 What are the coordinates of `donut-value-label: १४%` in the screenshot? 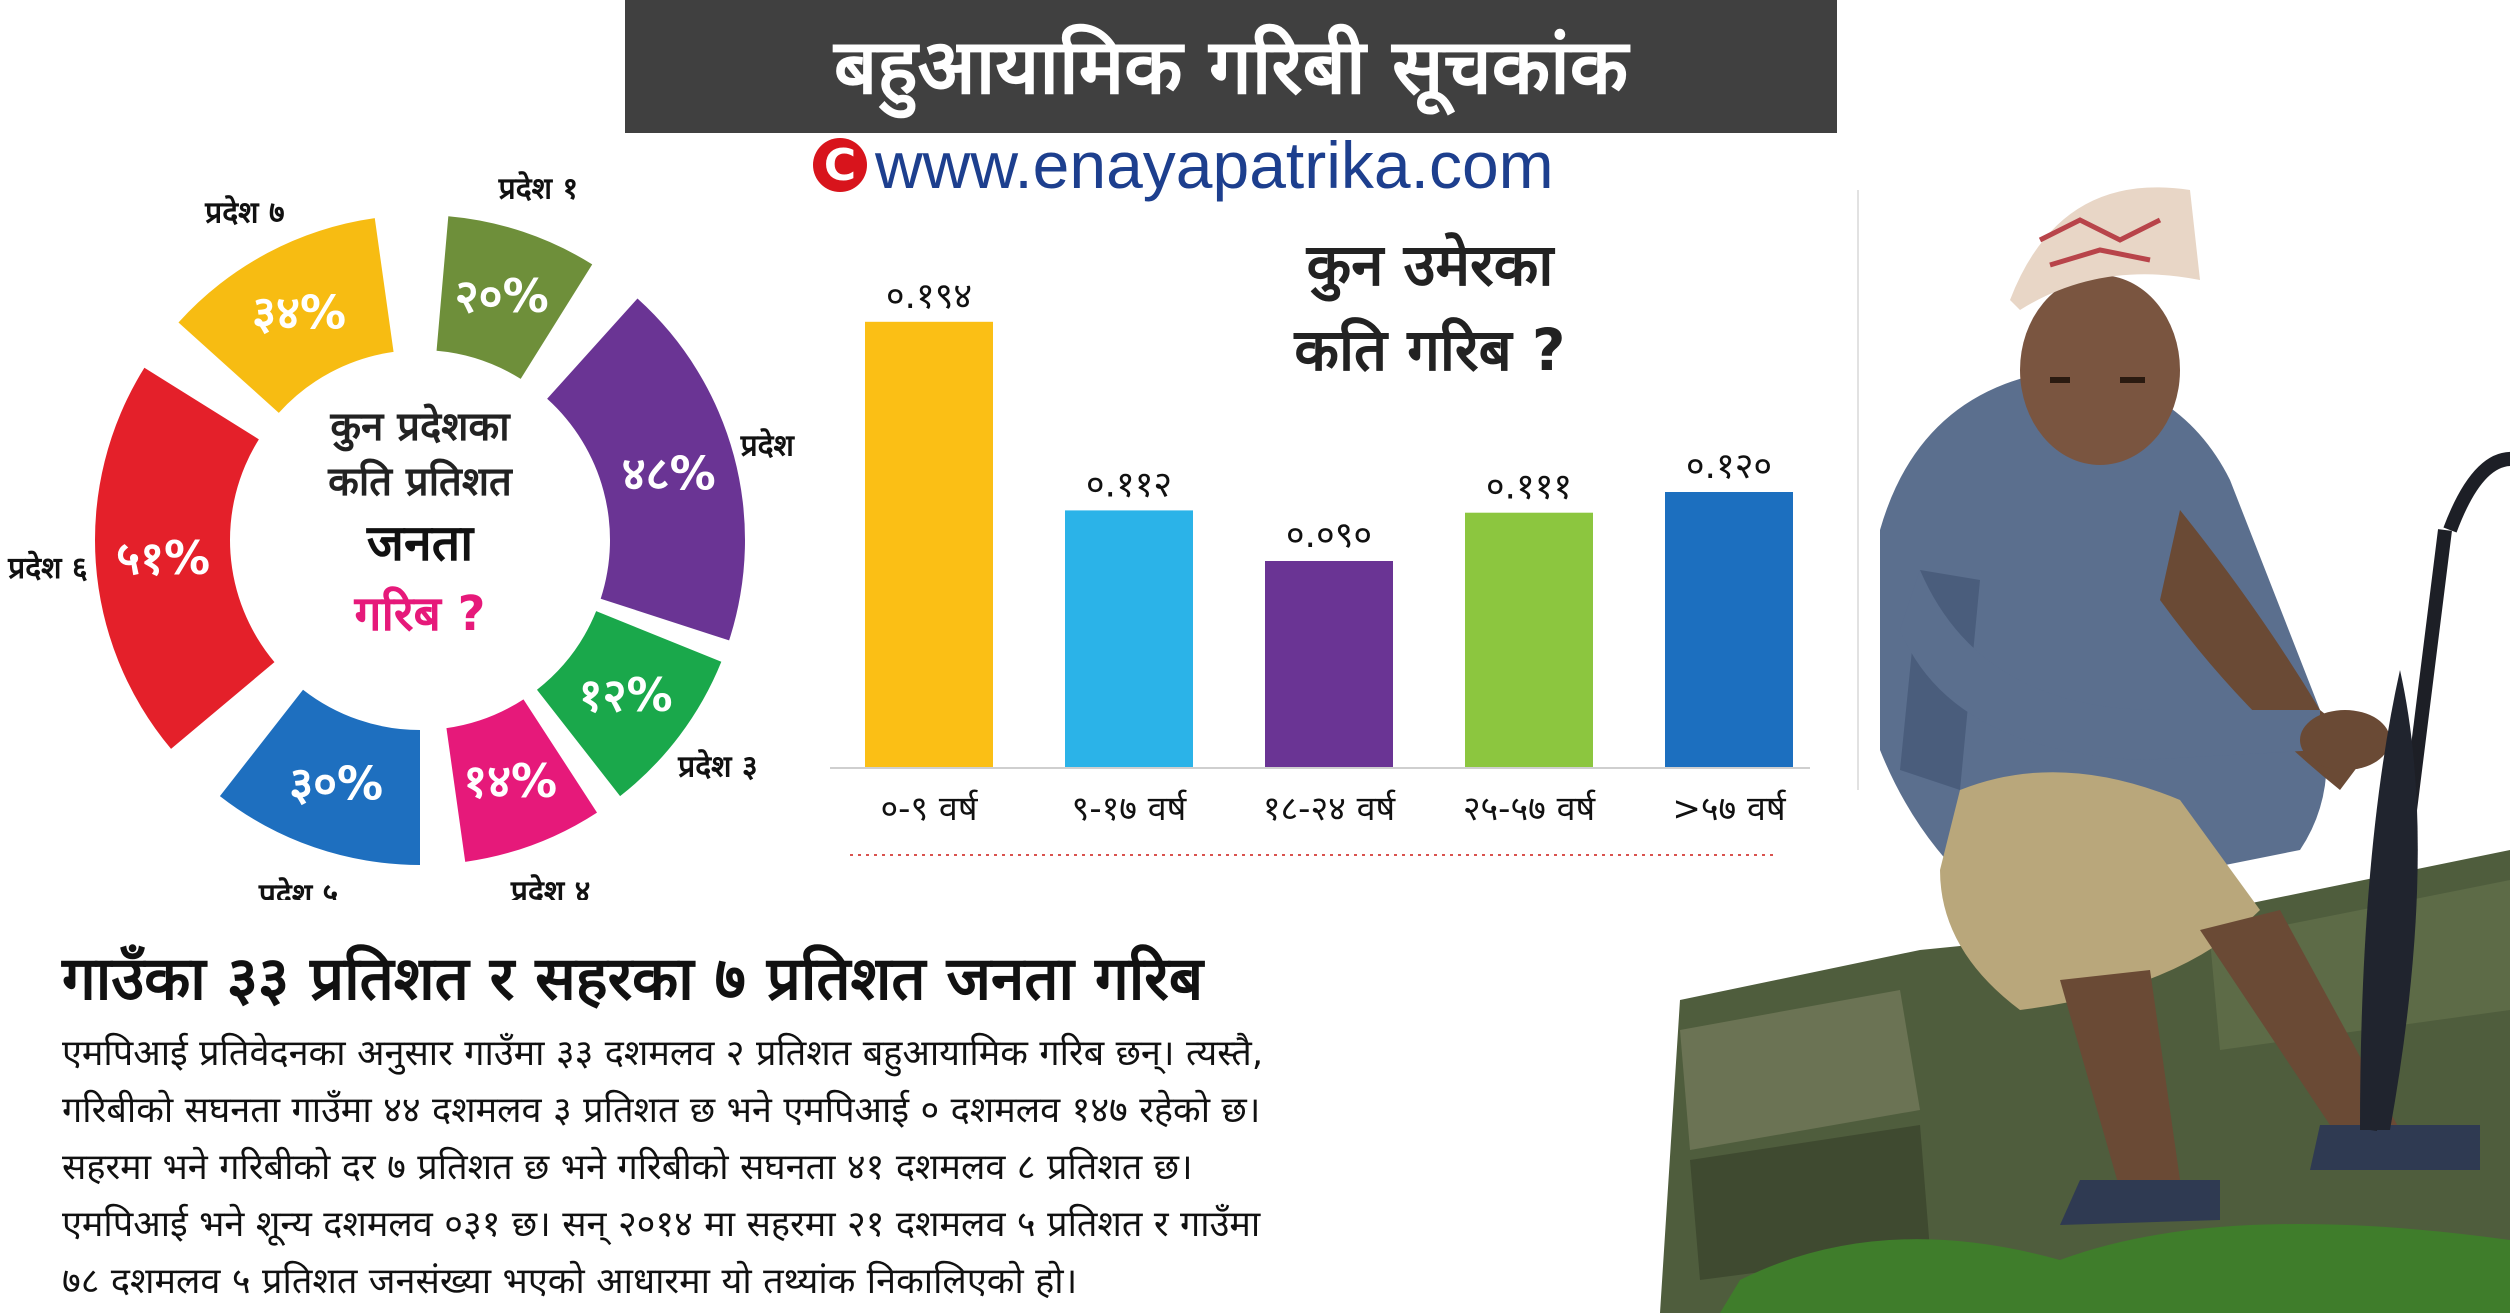 It's located at (510, 781).